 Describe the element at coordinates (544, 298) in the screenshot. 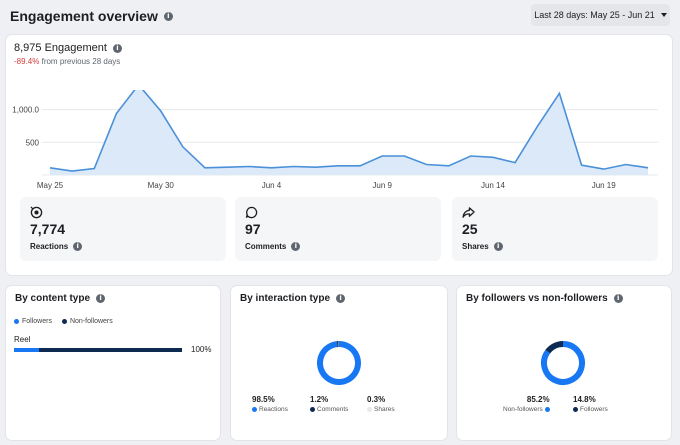

I see `panel-title: By followers vs non-followers i` at that location.